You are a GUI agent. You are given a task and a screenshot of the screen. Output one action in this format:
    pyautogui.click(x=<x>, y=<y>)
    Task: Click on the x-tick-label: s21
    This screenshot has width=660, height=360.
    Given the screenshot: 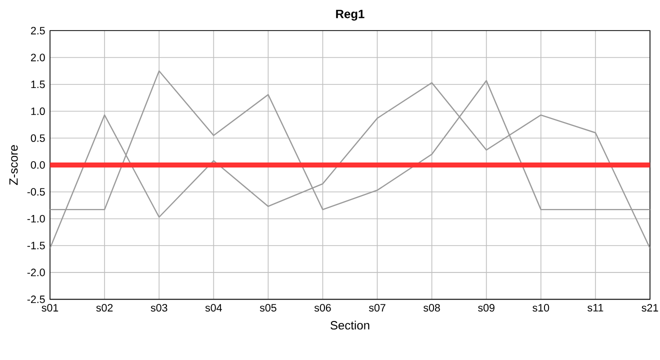 What is the action you would take?
    pyautogui.click(x=650, y=308)
    